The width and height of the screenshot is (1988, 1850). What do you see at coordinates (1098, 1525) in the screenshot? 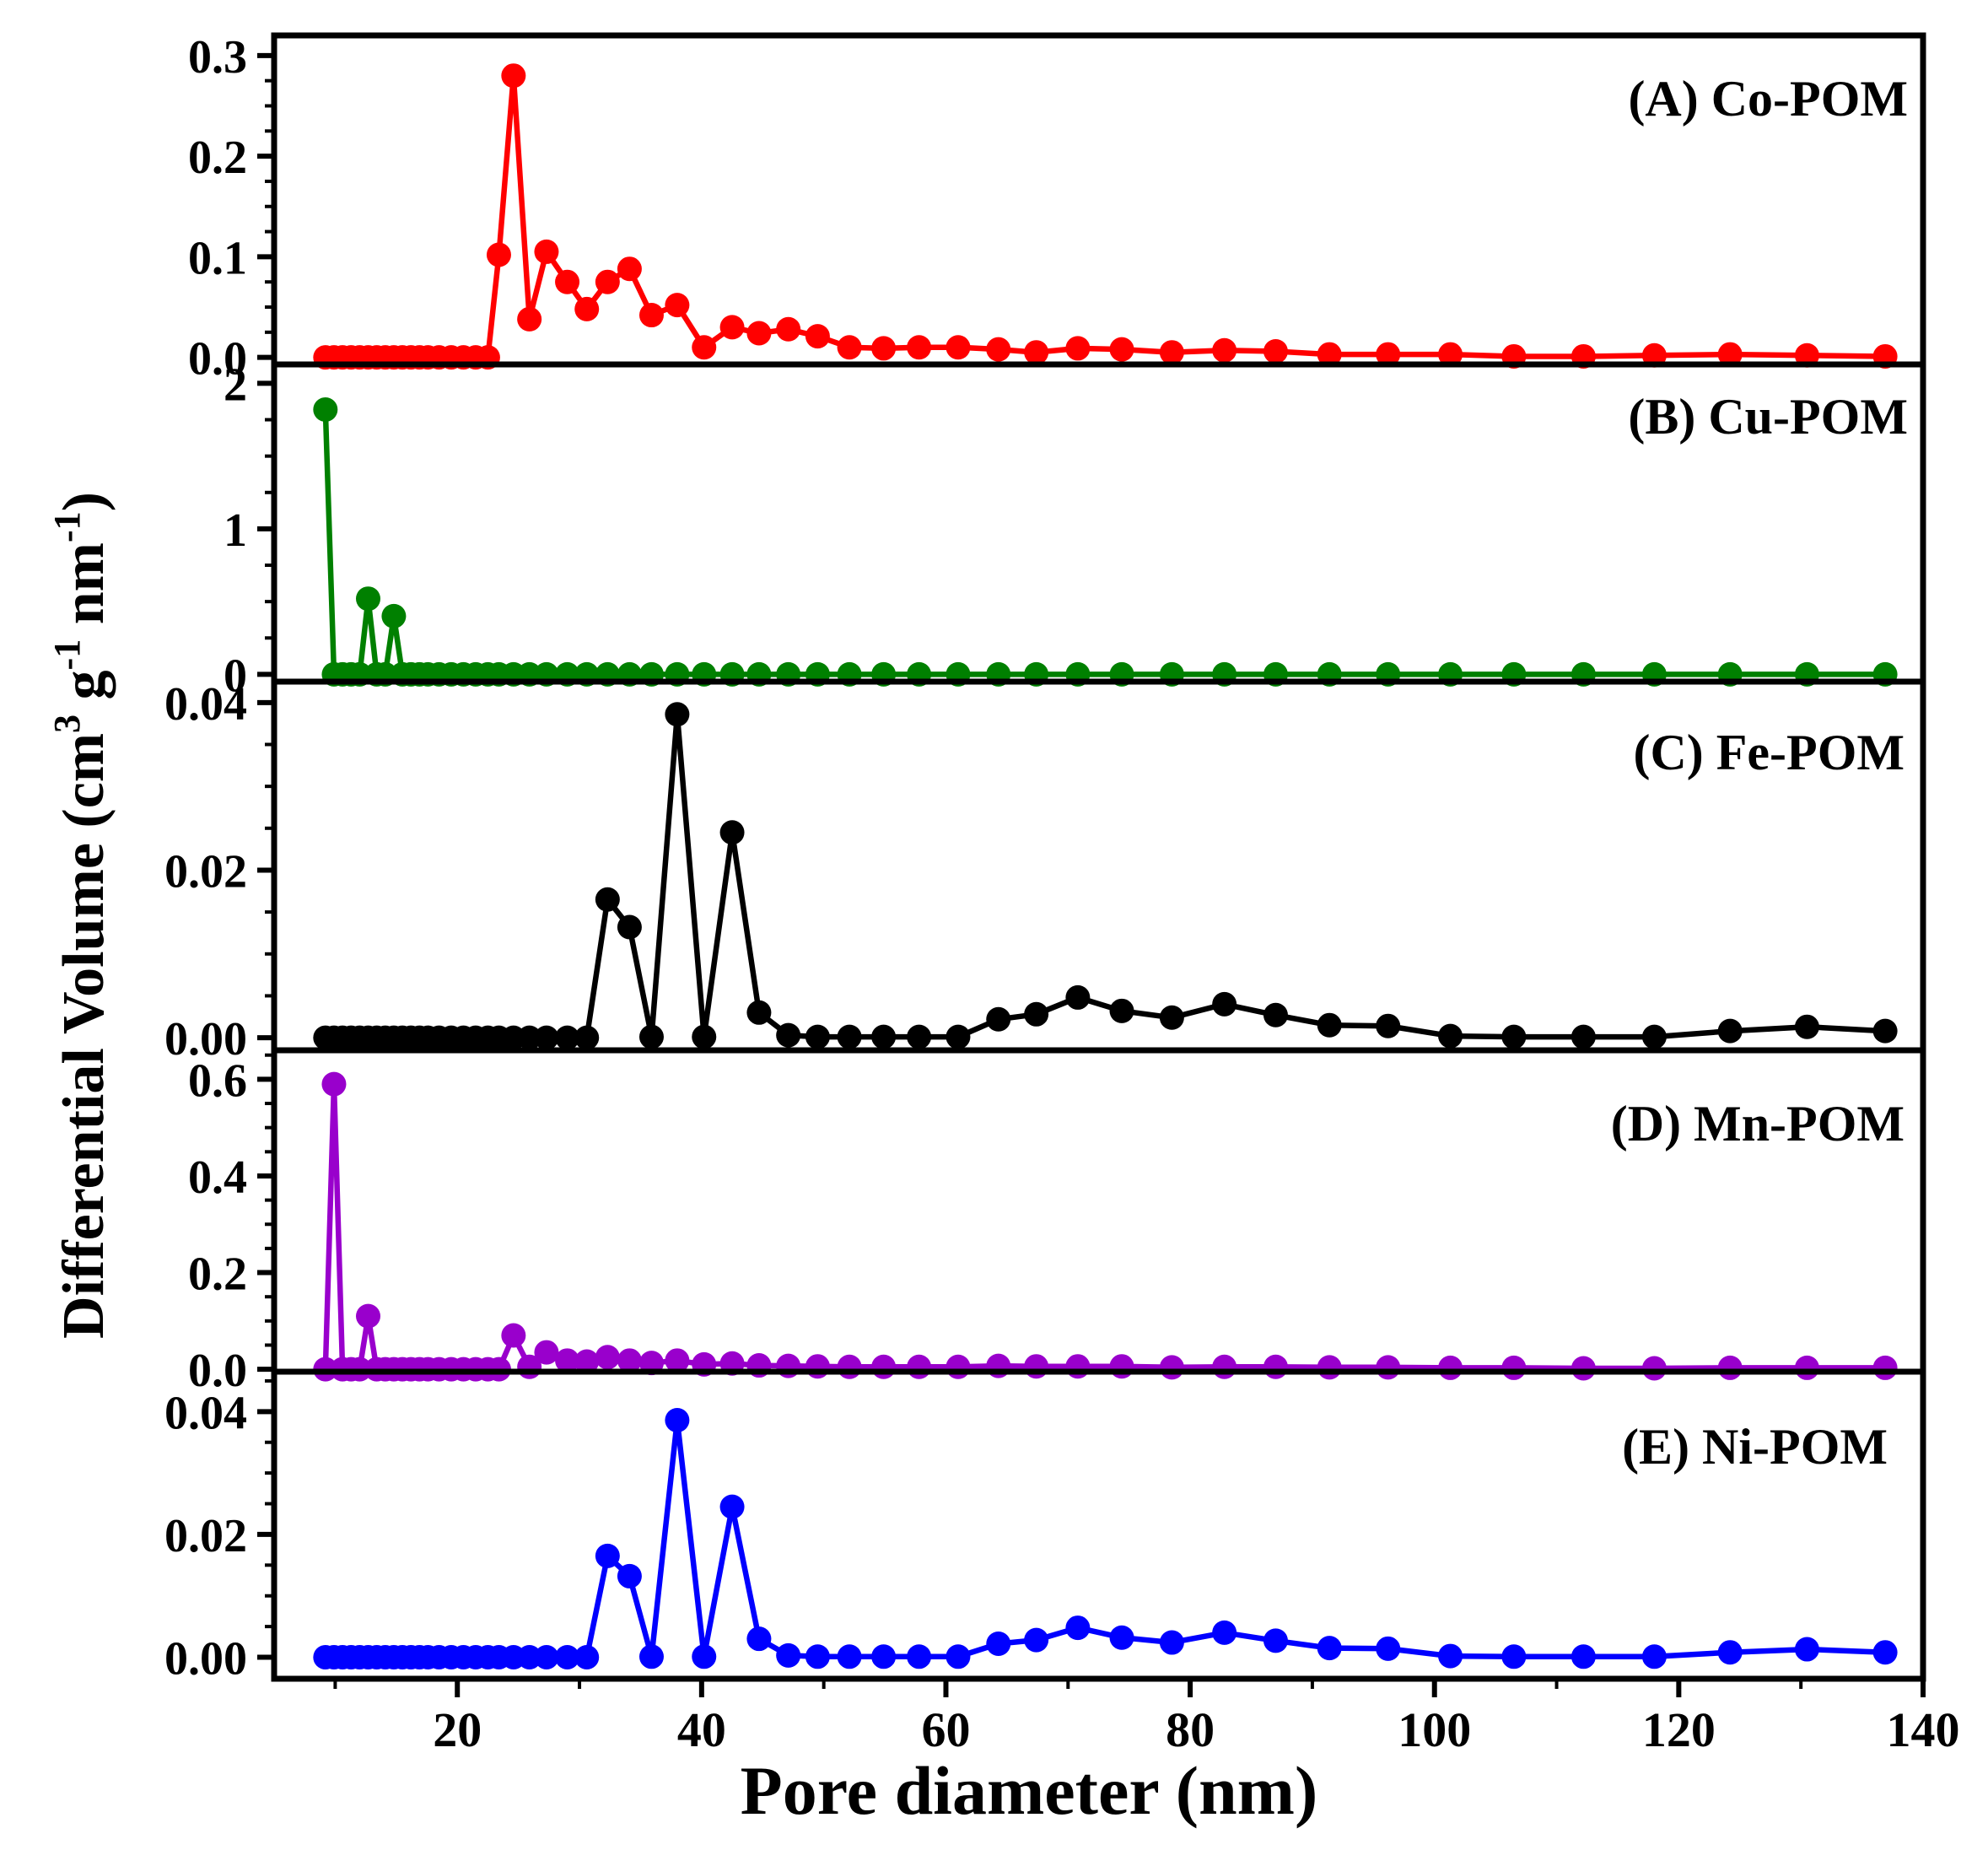
I see `panel-frame` at bounding box center [1098, 1525].